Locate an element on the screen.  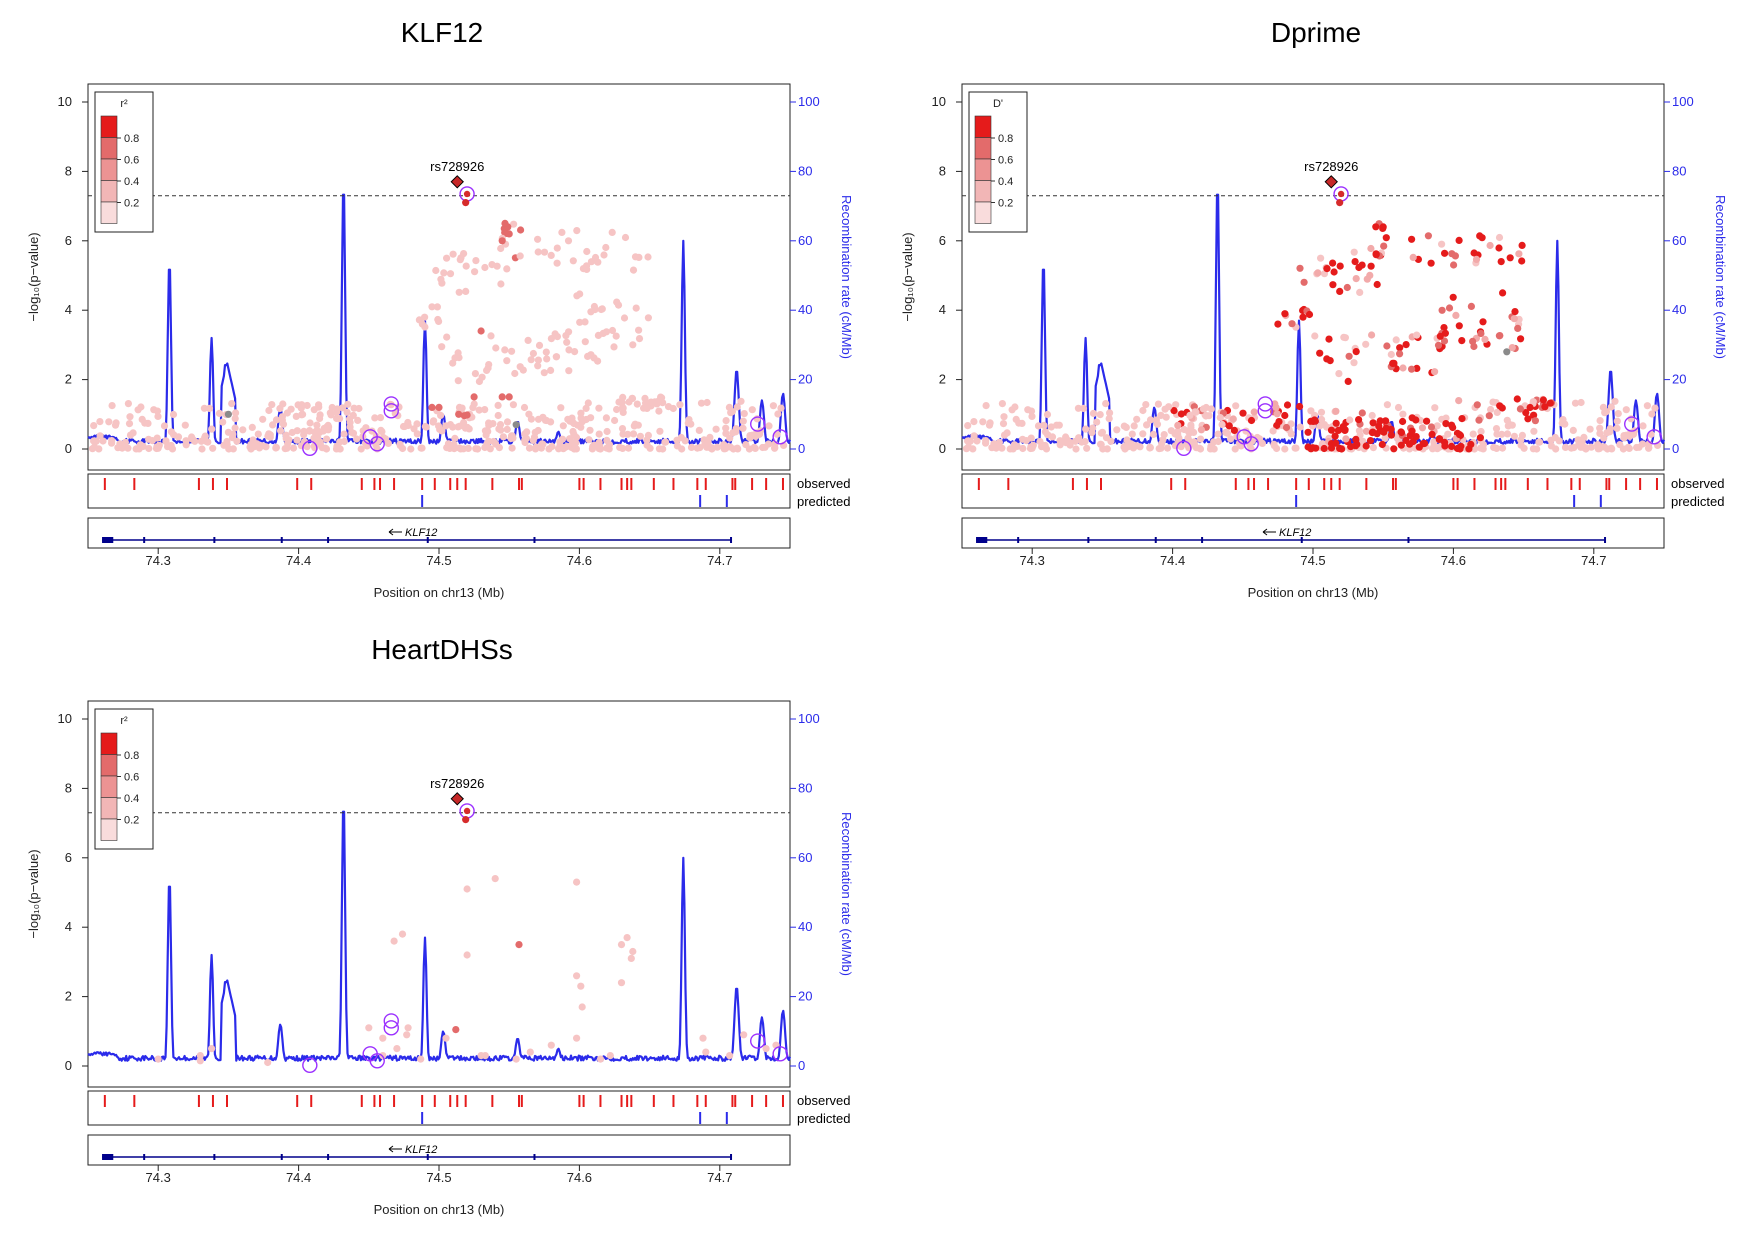
x-tick-label: 74.4 is located at coordinates (298, 1177).